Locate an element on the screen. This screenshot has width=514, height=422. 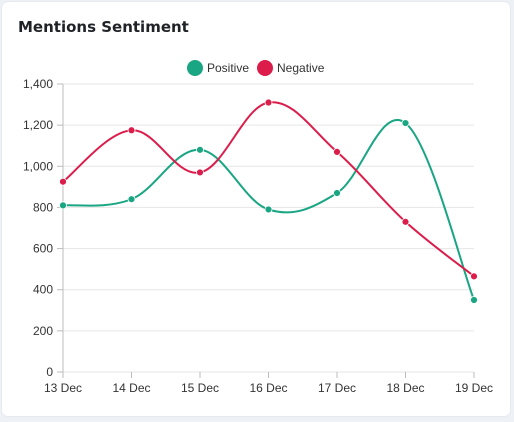
x-tick-label: 17 Dec is located at coordinates (337, 388).